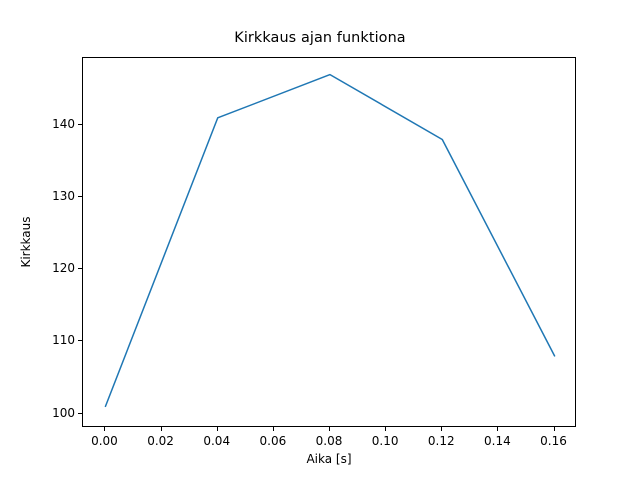 This screenshot has height=480, width=640. Describe the element at coordinates (273, 441) in the screenshot. I see `x-tick-label: 0.06` at that location.